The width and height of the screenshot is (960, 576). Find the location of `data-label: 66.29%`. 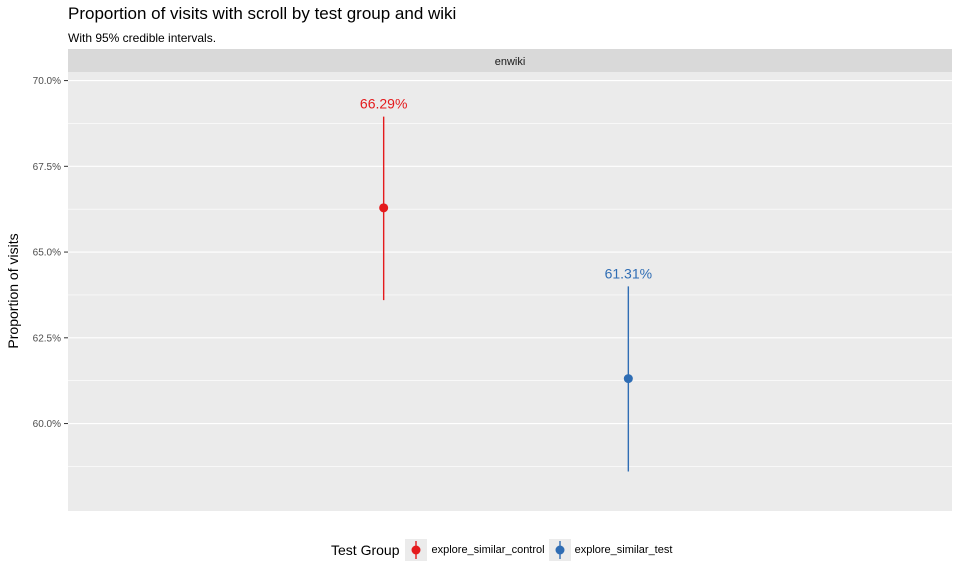

data-label: 66.29% is located at coordinates (383, 104).